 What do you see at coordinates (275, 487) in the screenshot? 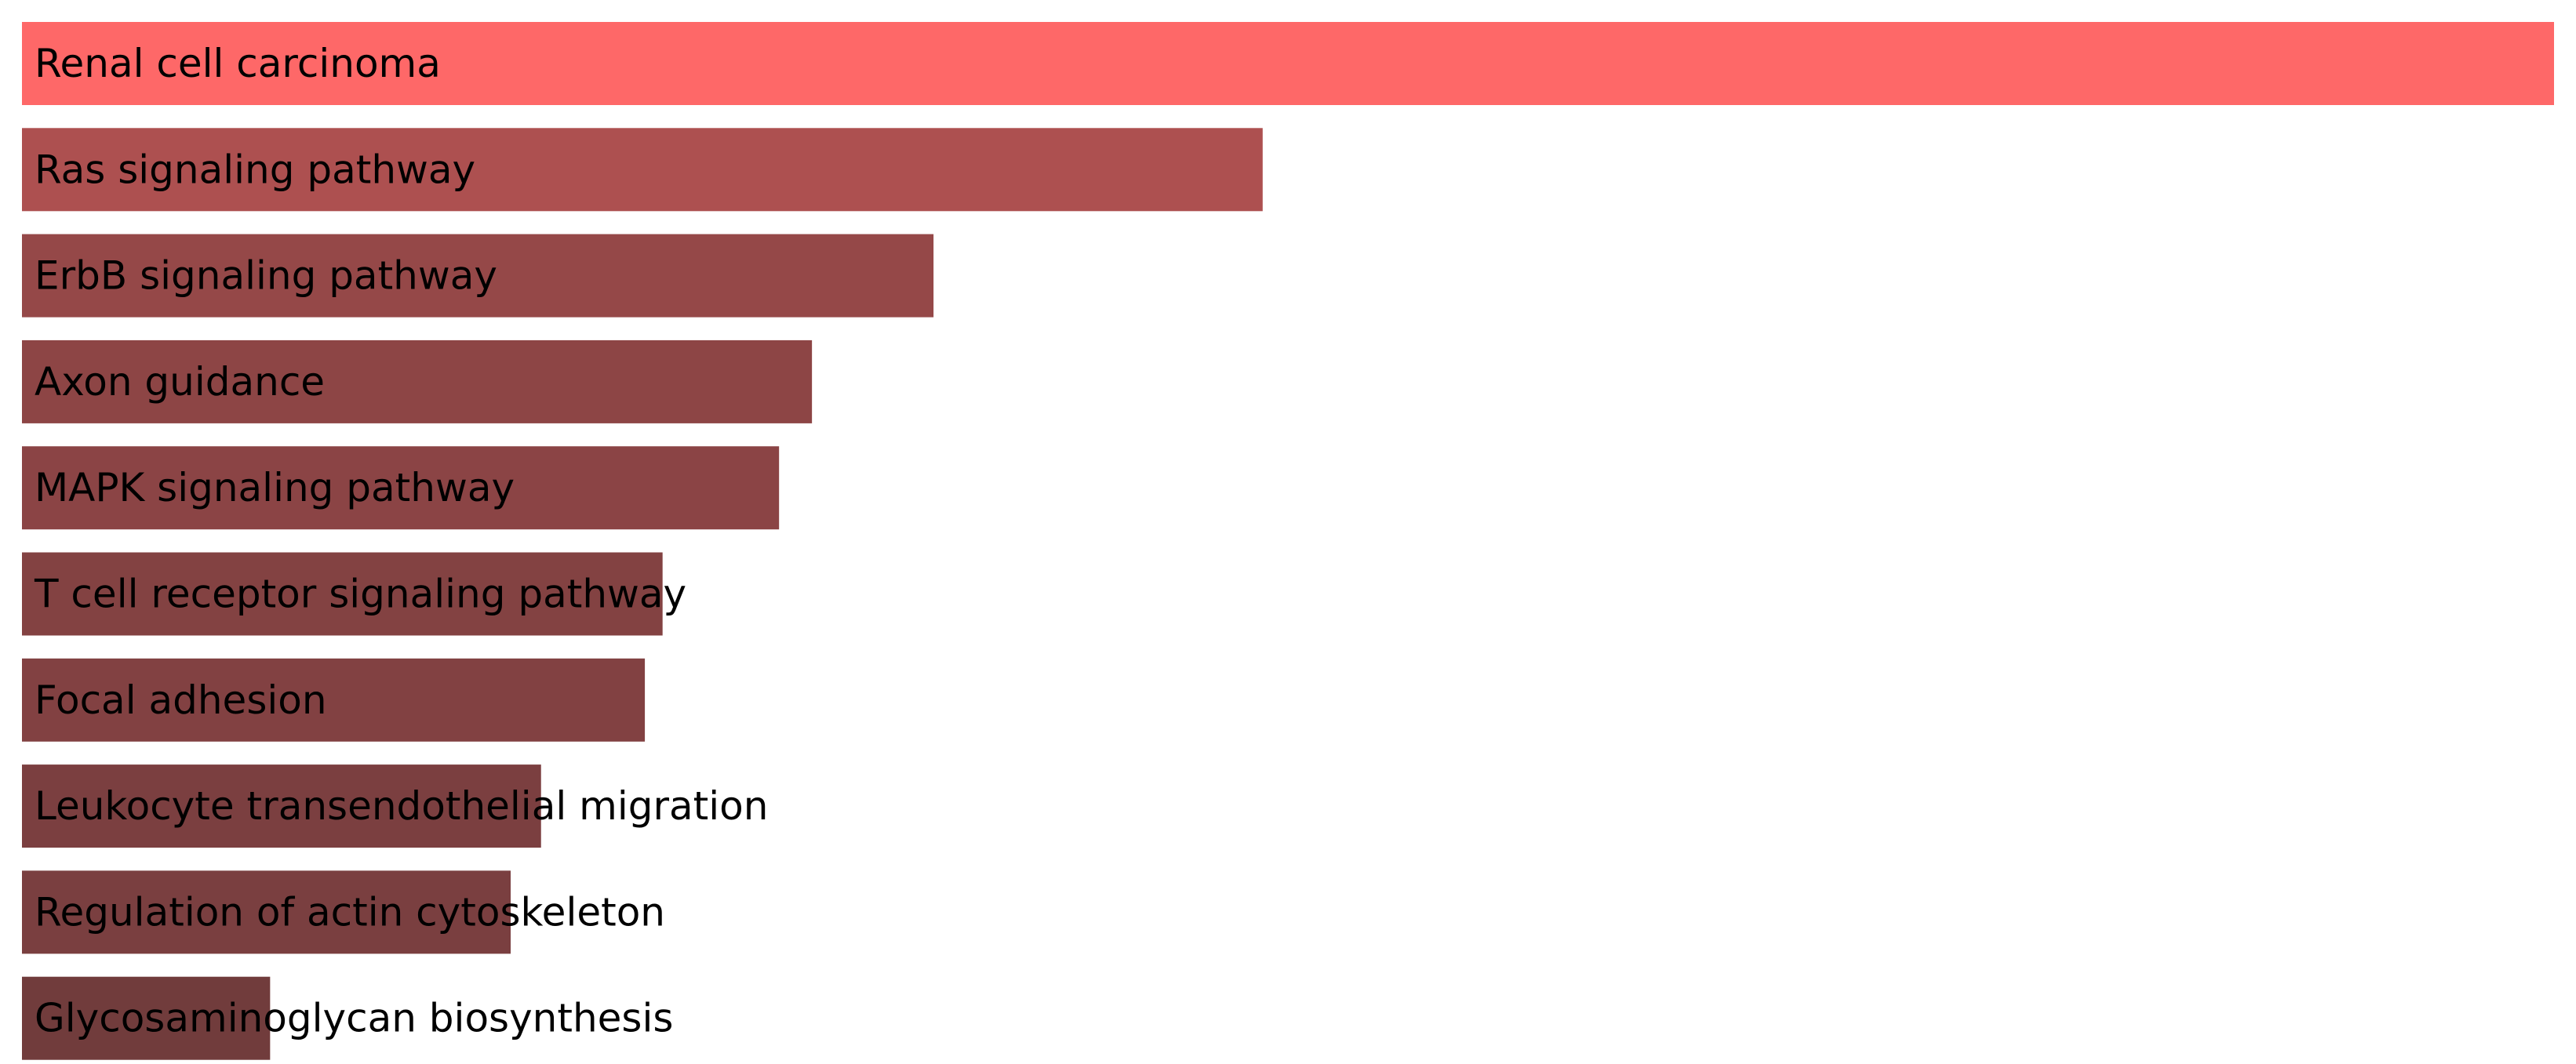
I see `bar-label-5: MAPK signaling pathway` at bounding box center [275, 487].